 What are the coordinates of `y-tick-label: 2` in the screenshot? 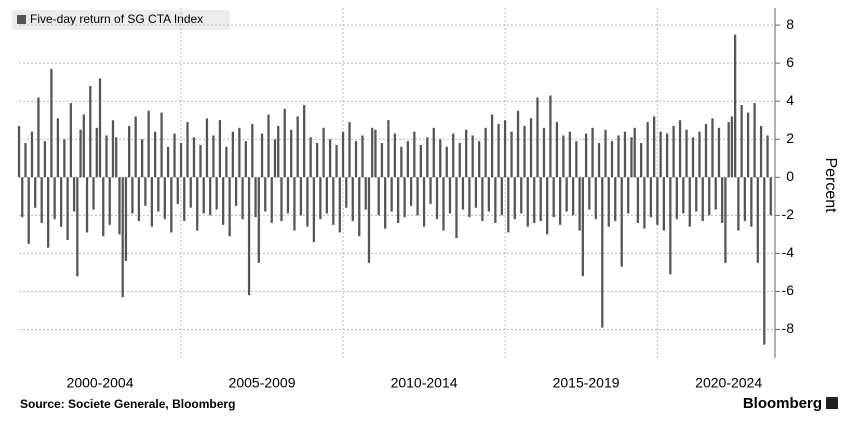 It's located at (790, 138).